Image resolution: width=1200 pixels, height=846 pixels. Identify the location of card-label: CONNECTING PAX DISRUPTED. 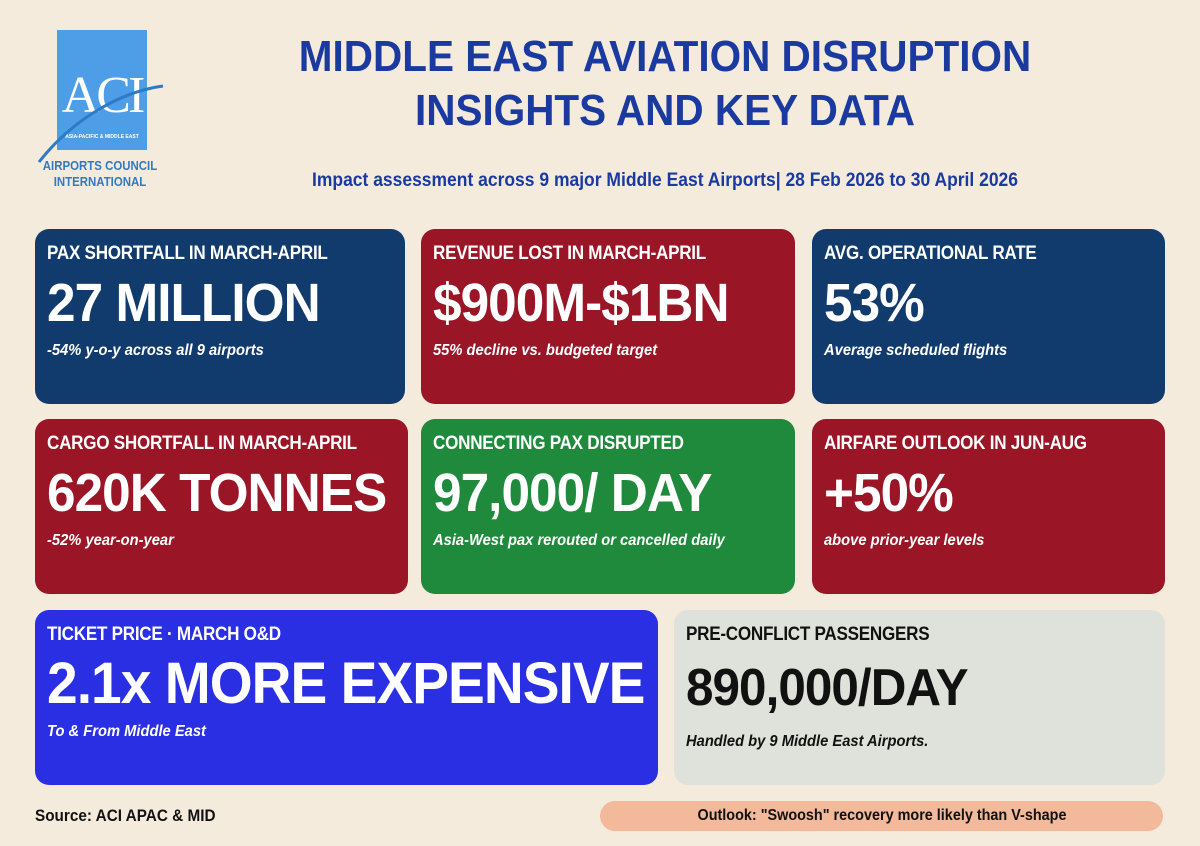
(558, 443).